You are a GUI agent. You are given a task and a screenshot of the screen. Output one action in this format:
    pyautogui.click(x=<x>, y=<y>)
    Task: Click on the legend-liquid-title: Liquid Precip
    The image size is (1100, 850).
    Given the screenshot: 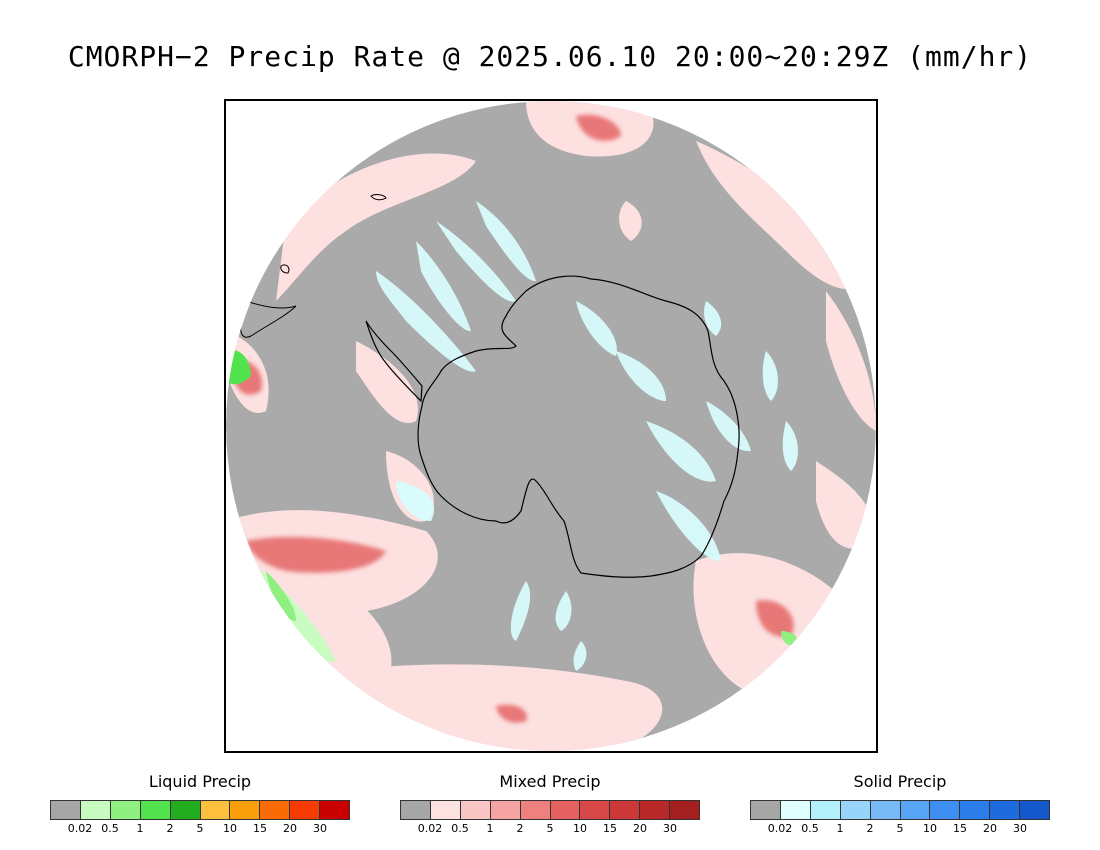 What is the action you would take?
    pyautogui.click(x=200, y=781)
    